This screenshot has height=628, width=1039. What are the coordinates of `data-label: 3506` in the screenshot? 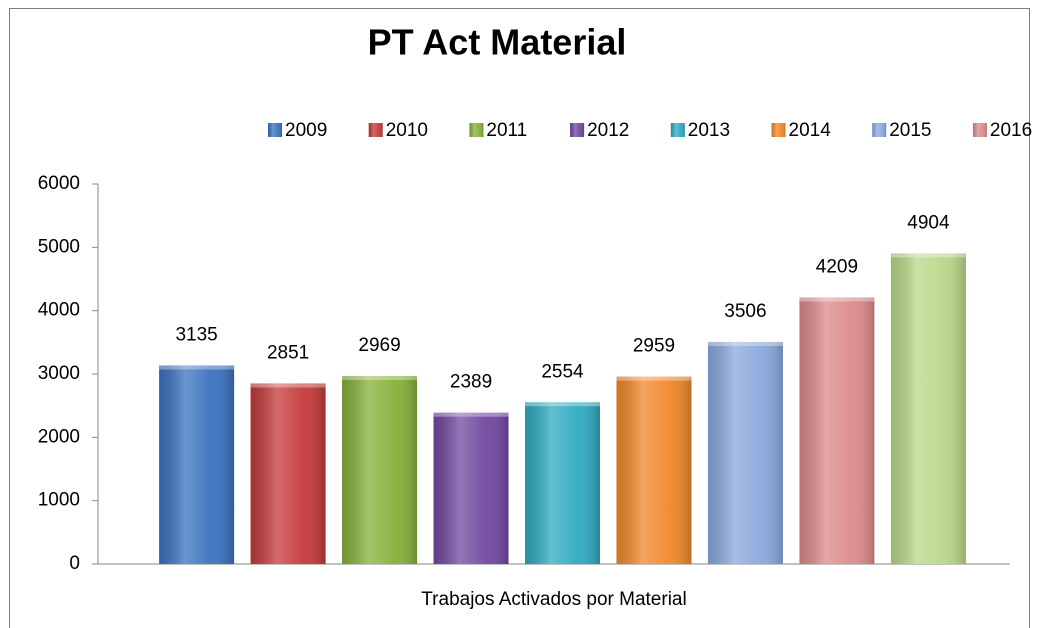 It's located at (745, 311).